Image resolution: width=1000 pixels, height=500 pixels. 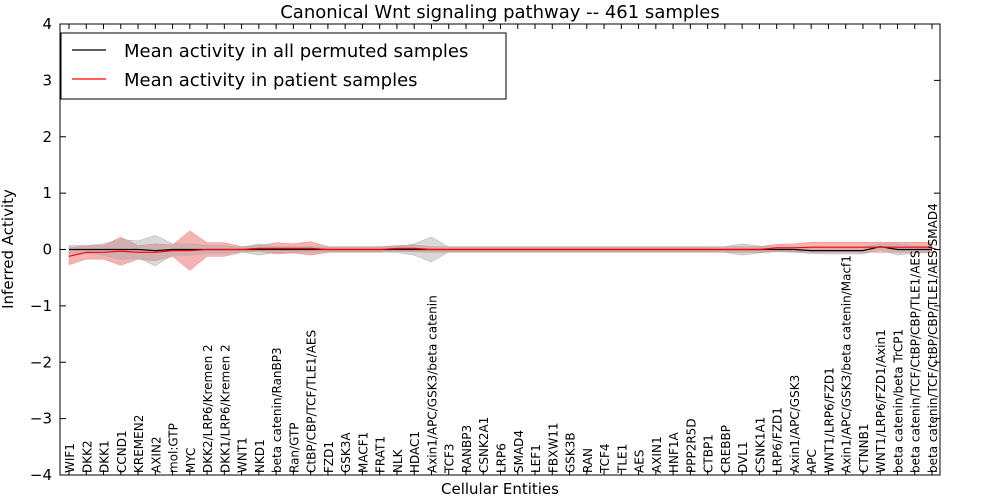 What do you see at coordinates (847, 364) in the screenshot?
I see `x-tick-label: Axin1/APC/GSK3/beta catenin/Macf1` at bounding box center [847, 364].